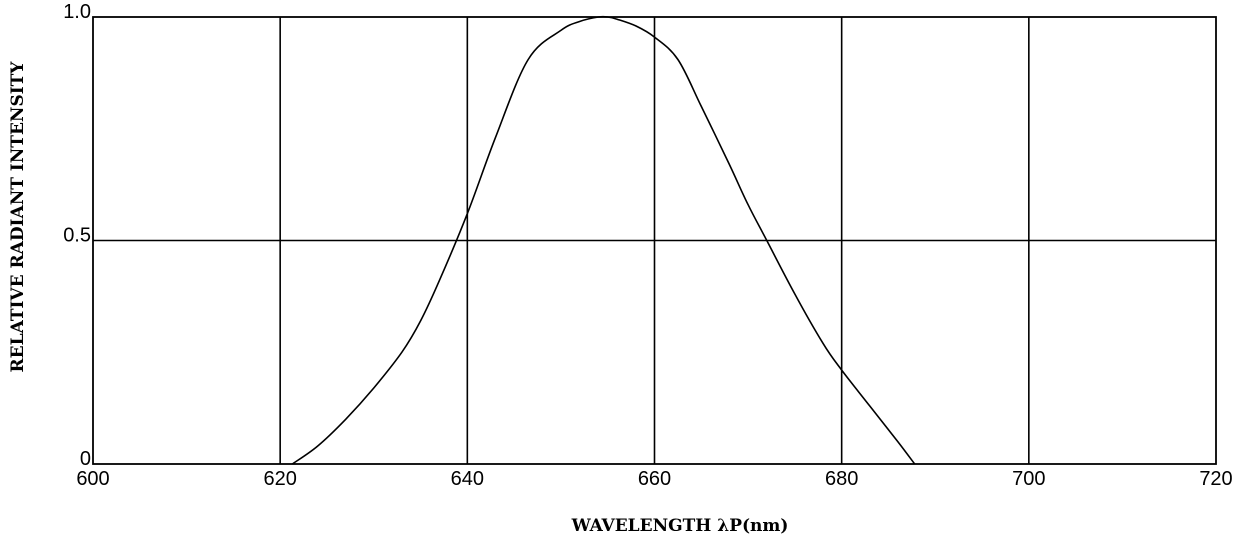 This screenshot has height=540, width=1254. I want to click on x-tick-label: 600, so click(92, 479).